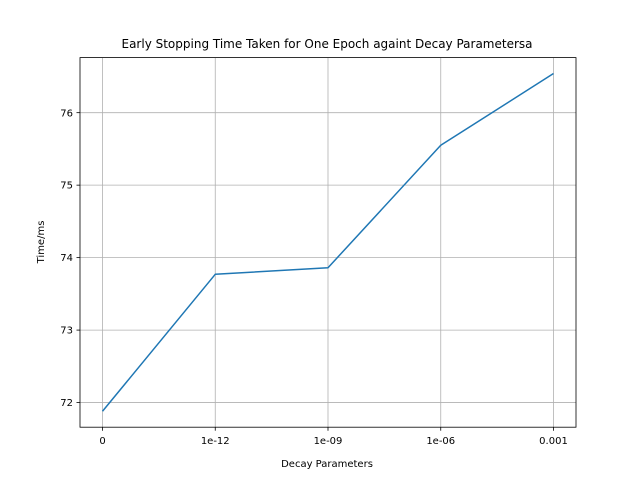 Image resolution: width=640 pixels, height=480 pixels. I want to click on x-tick-label: 0.001, so click(553, 441).